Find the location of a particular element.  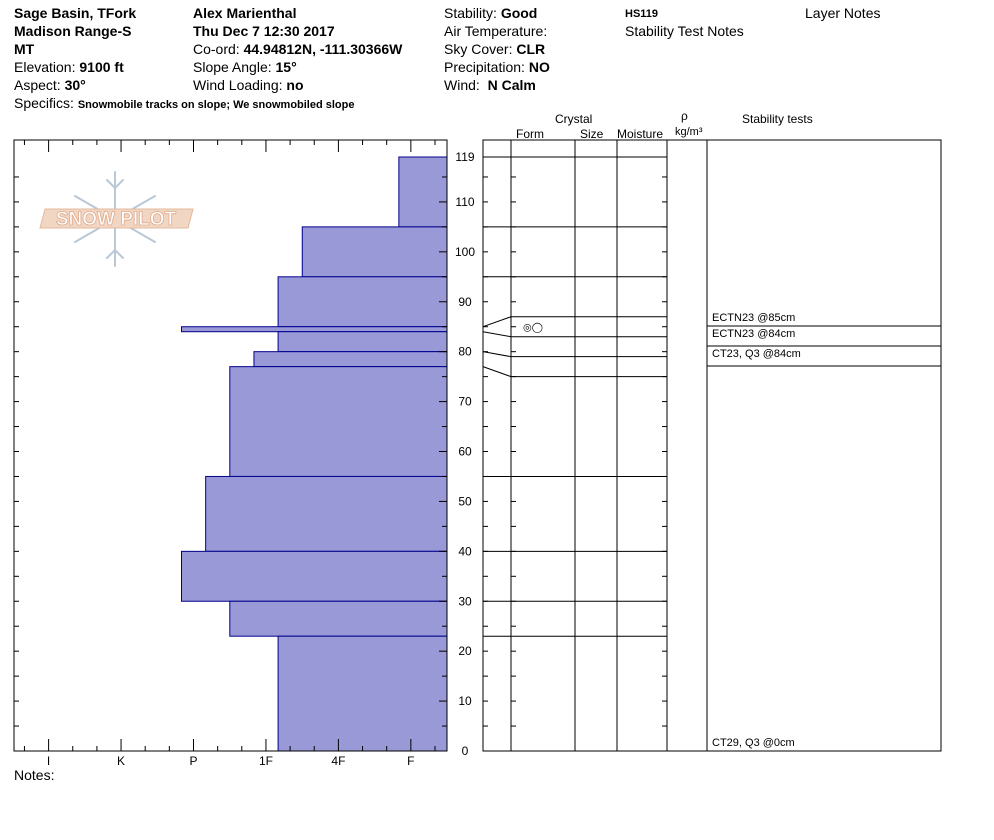

height-tick-label: 50 is located at coordinates (465, 501).